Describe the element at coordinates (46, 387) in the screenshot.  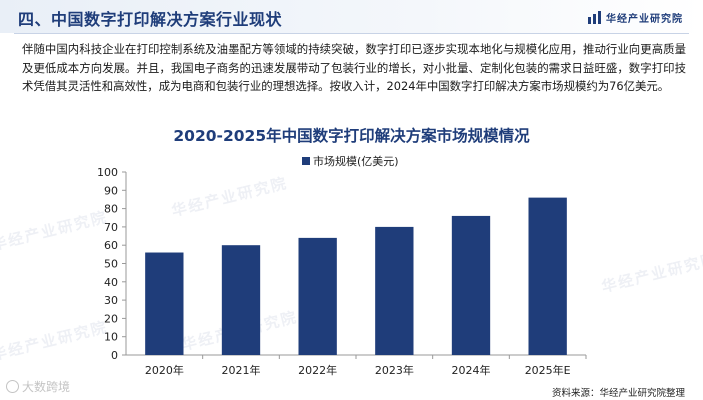
I see `footer-logo-text: 大数跨境` at that location.